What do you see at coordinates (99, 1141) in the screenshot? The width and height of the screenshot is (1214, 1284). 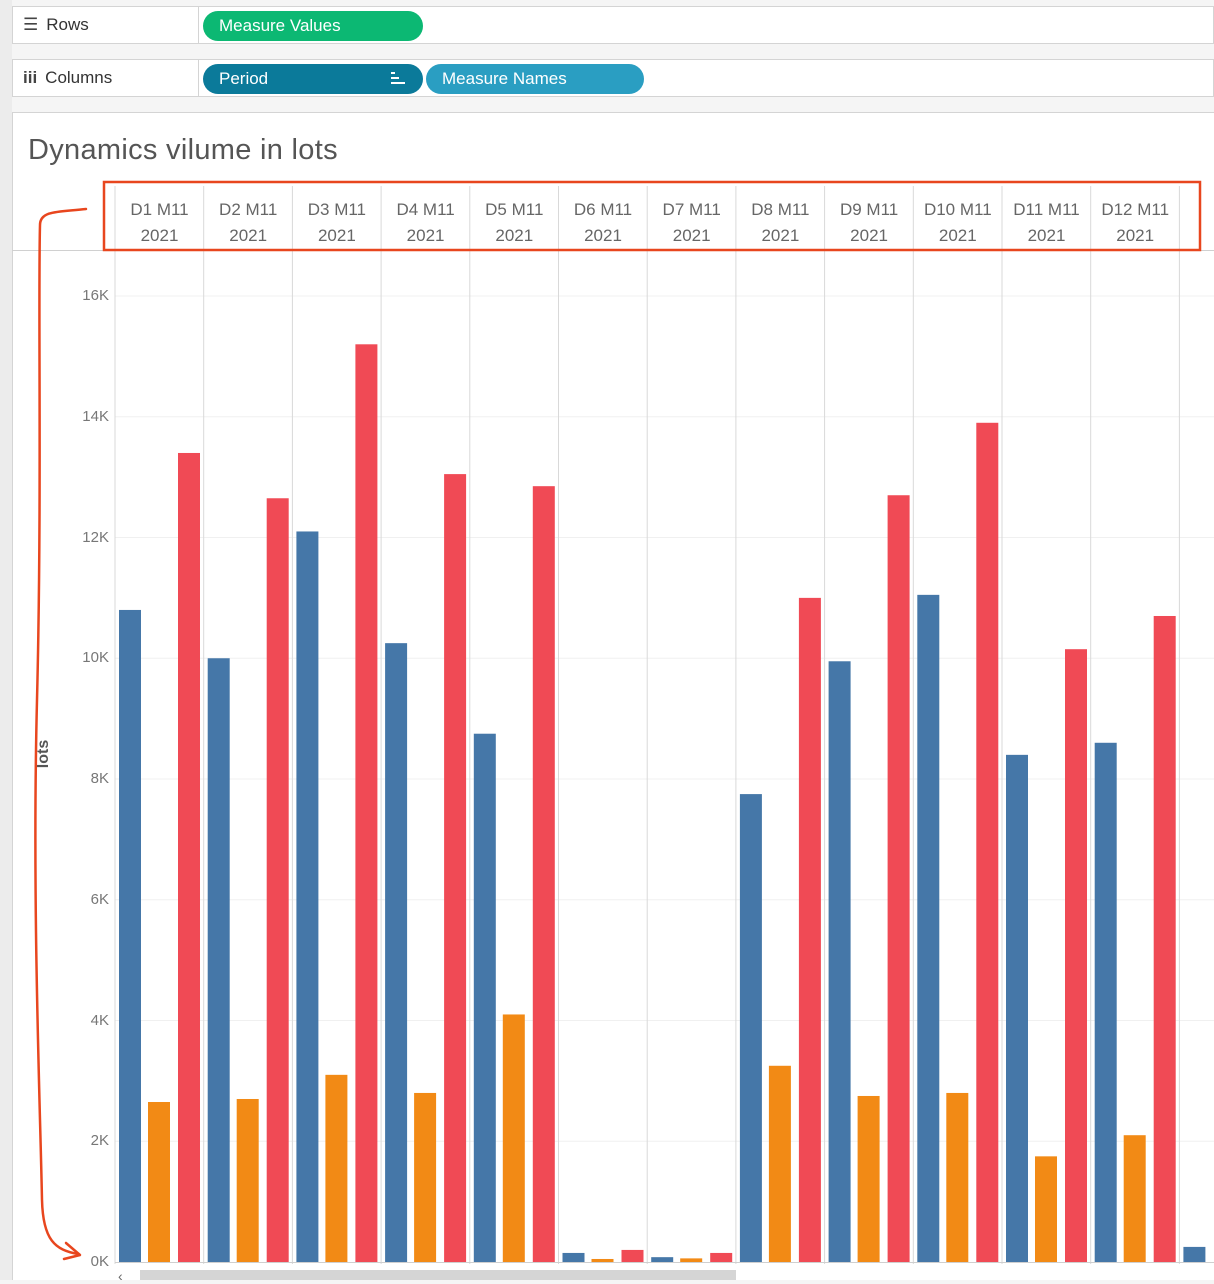 I see `y-tick-label: 2K` at bounding box center [99, 1141].